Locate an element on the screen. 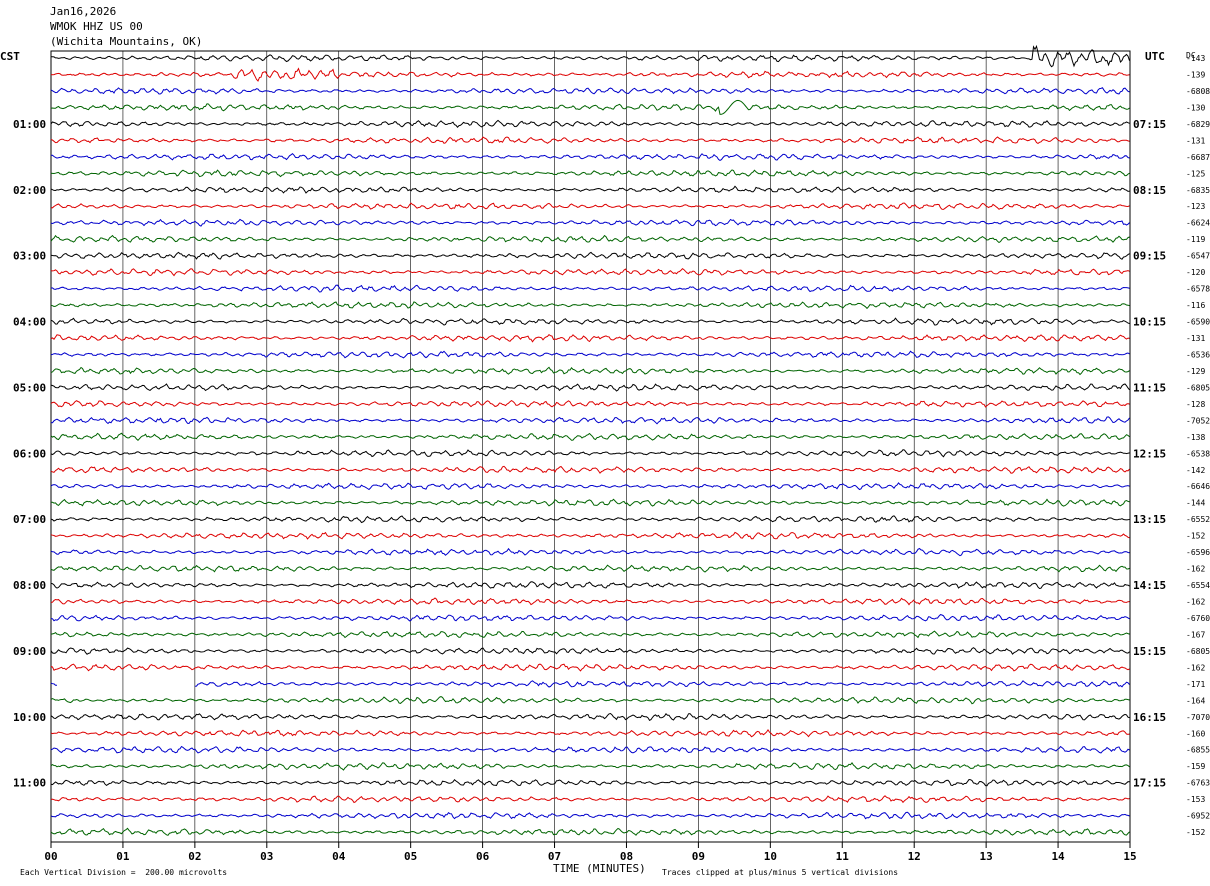 This screenshot has height=886, width=1210. x-tick-label: 11 is located at coordinates (843, 856).